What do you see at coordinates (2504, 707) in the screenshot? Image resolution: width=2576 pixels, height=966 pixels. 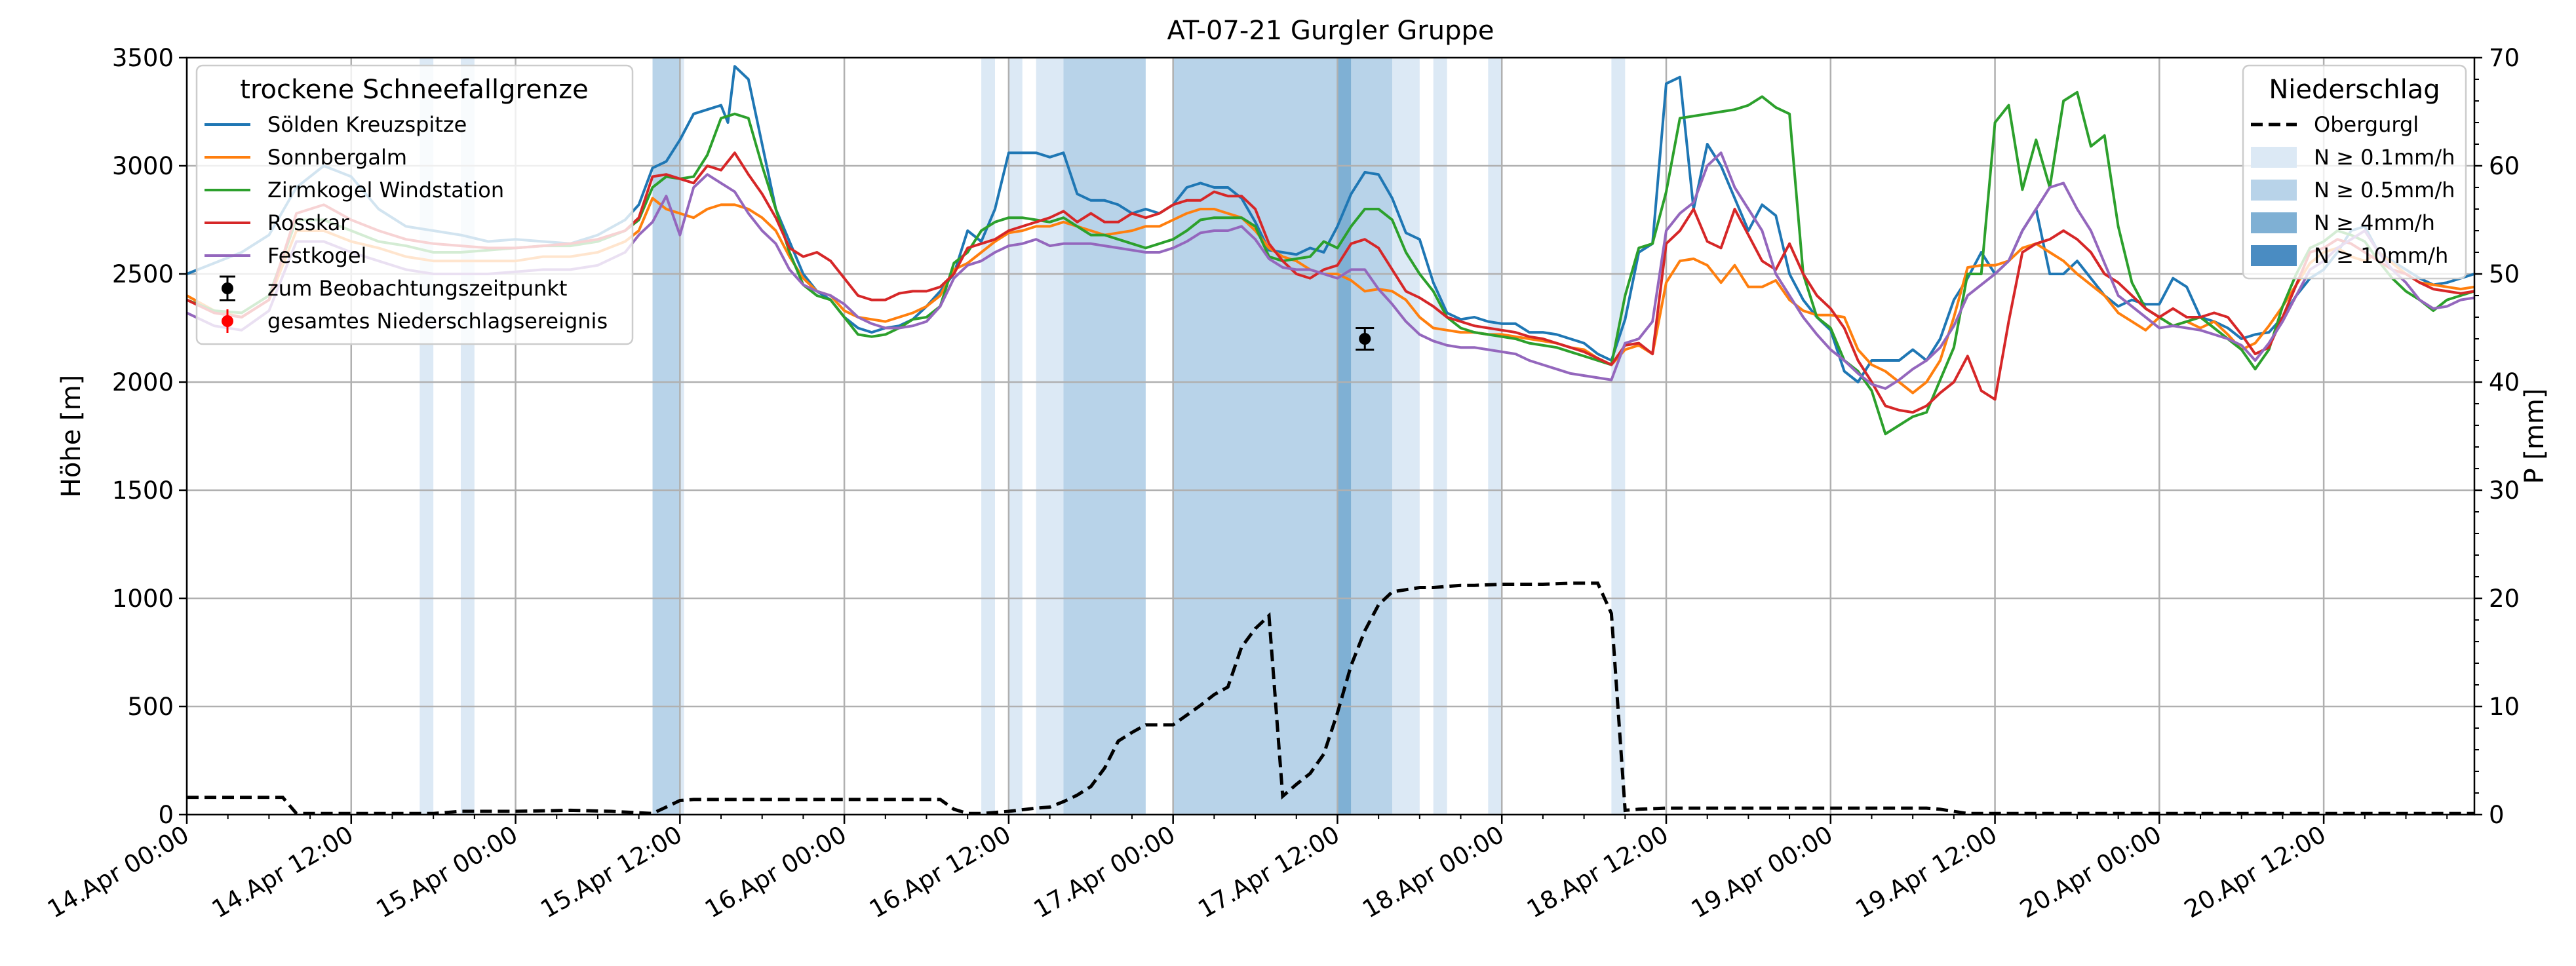 I see `y2-tick-label: 10` at bounding box center [2504, 707].